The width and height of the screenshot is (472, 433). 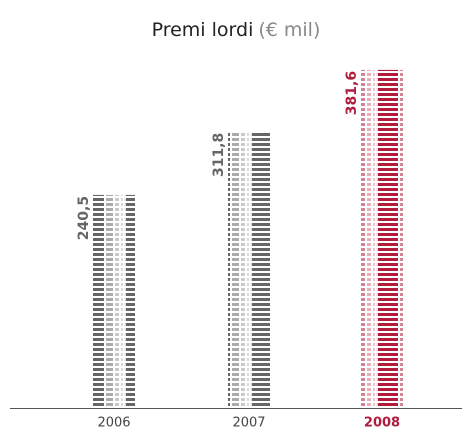 I want to click on chart-title: Premi lordi (€ mil), so click(x=236, y=30).